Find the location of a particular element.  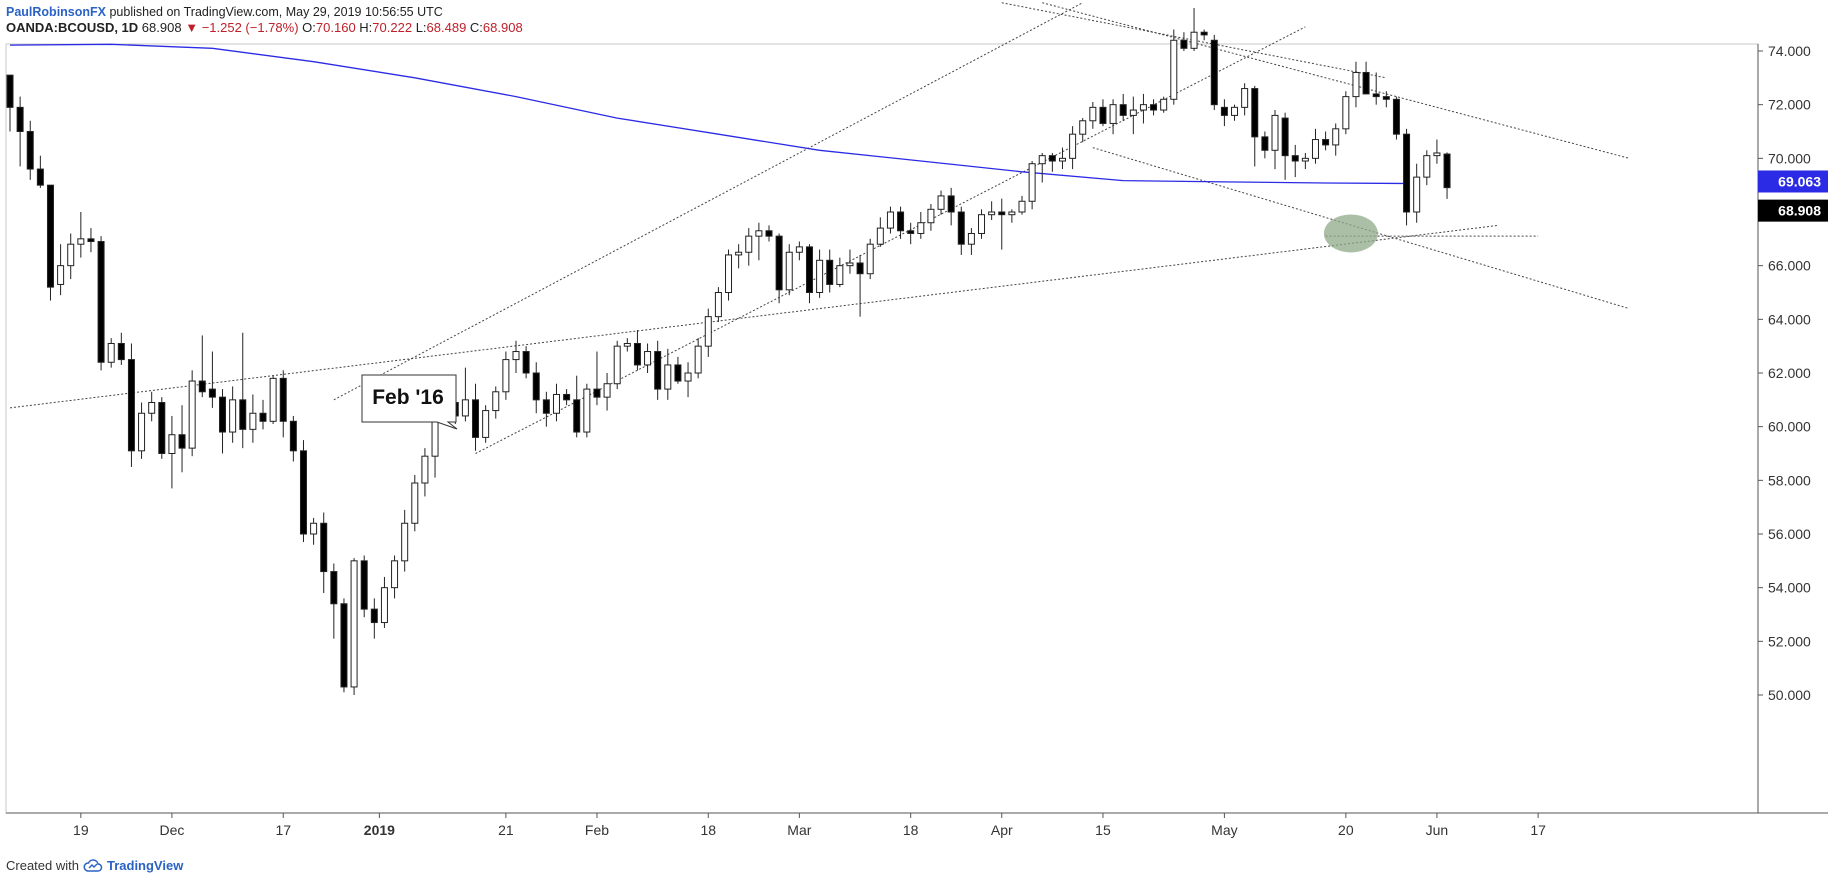

author-link: PaulRobinsonFX is located at coordinates (56, 12).